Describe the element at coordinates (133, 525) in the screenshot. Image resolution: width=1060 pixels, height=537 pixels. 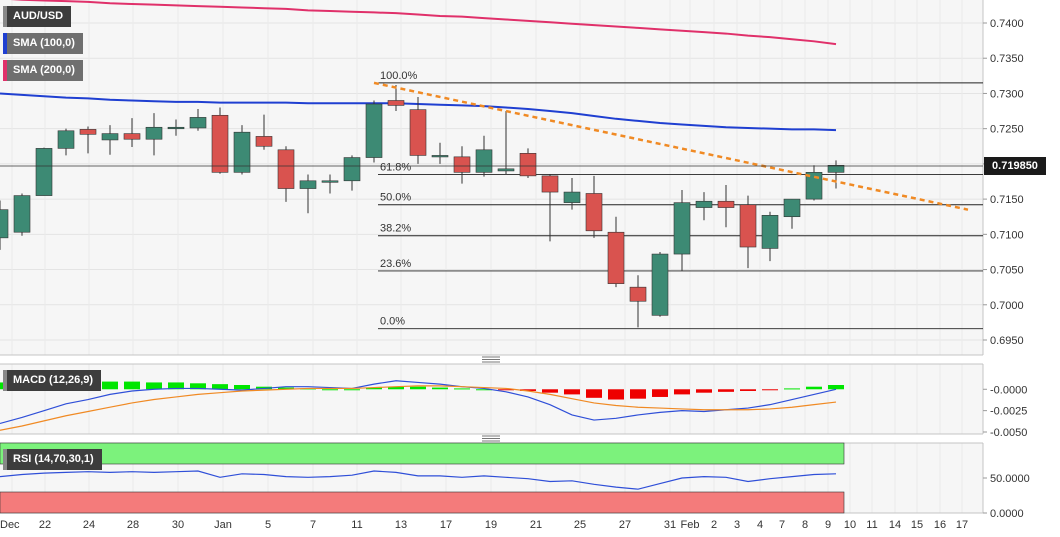
I see `x-tick-label: 28` at that location.